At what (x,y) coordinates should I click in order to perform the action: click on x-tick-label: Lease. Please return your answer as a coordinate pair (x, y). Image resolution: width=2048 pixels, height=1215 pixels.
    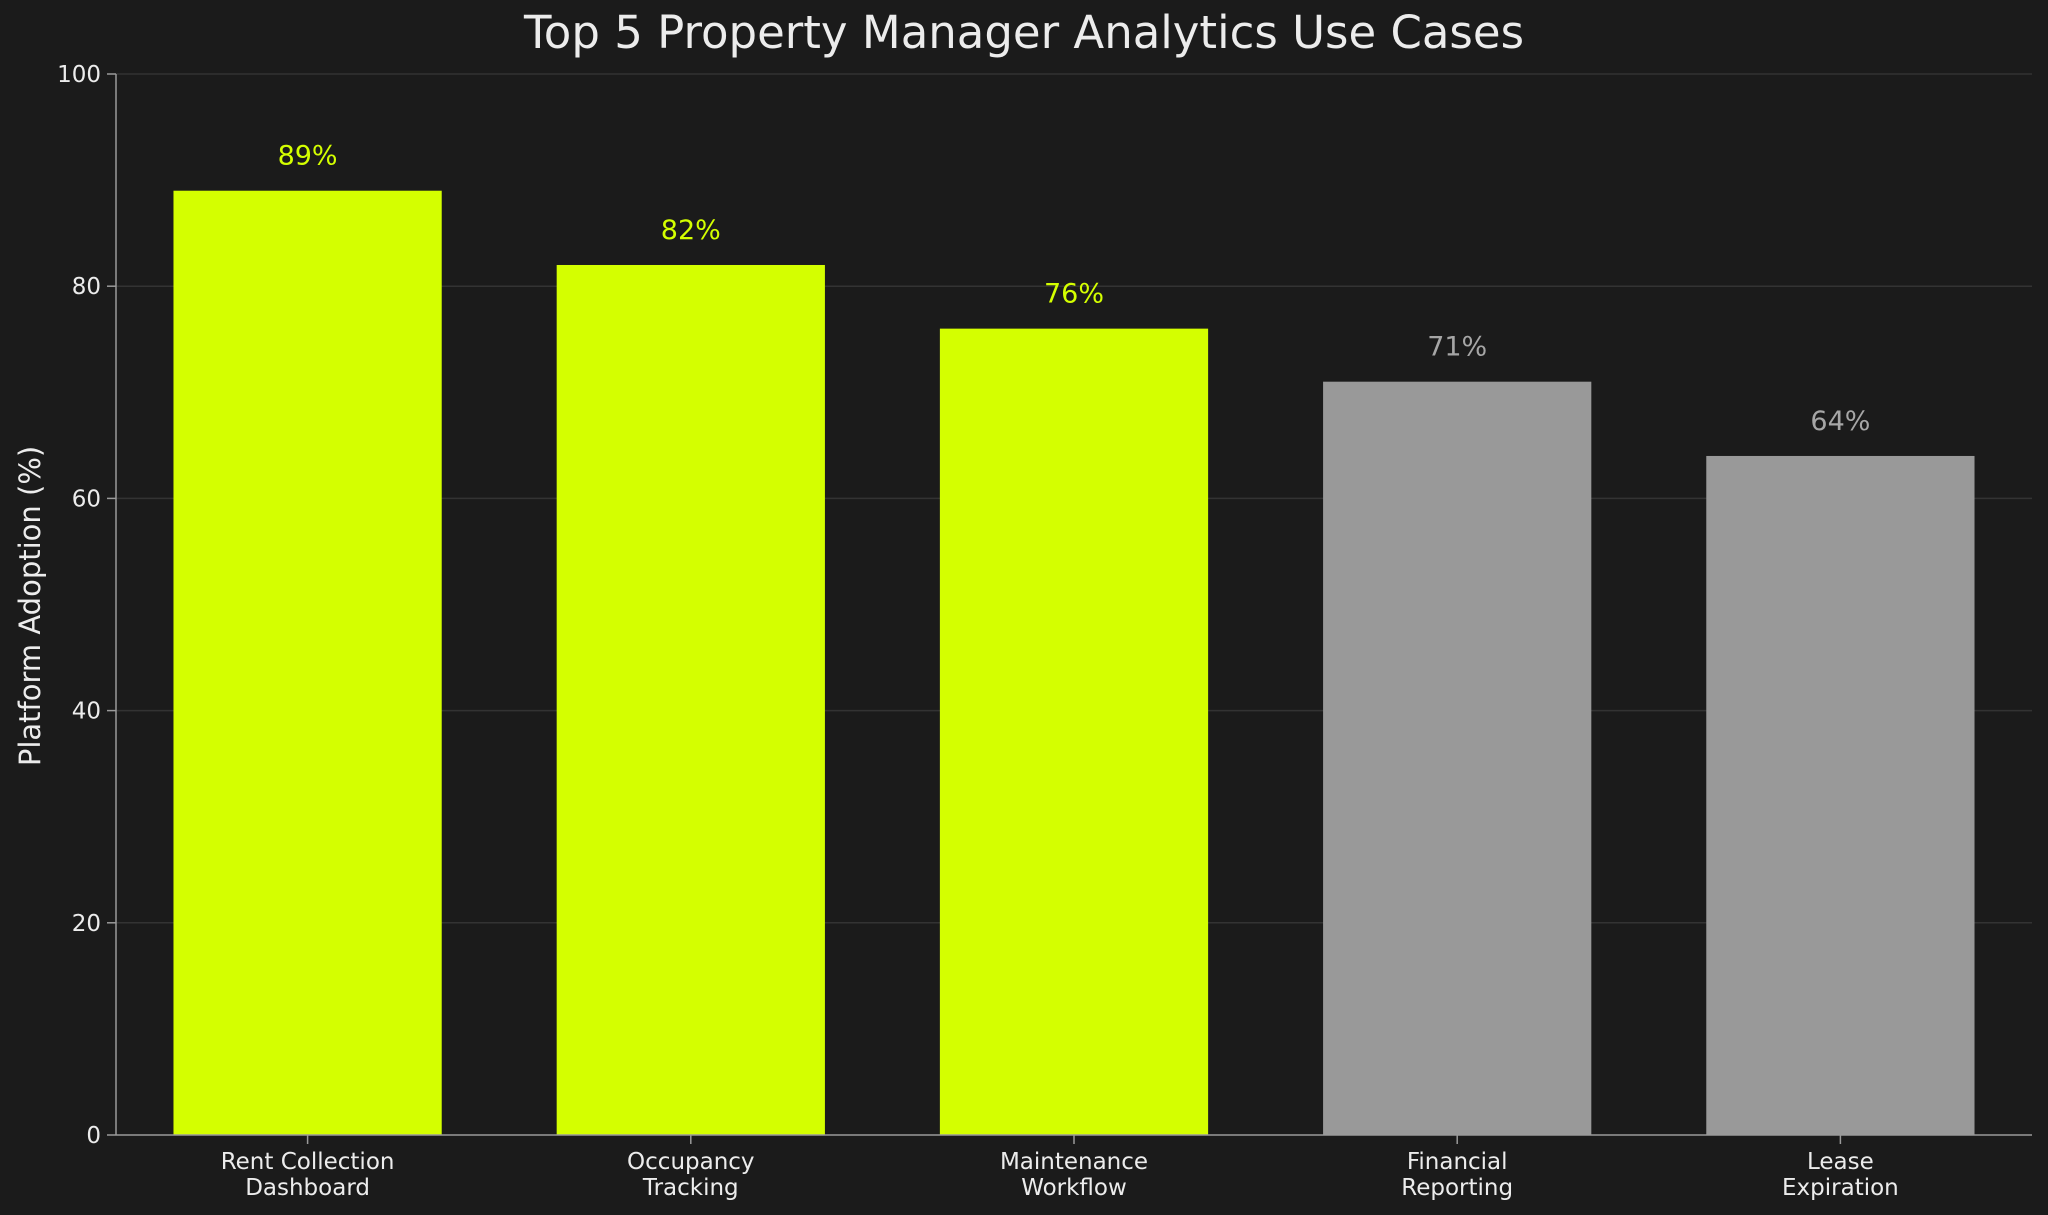
    Looking at the image, I should click on (1840, 1162).